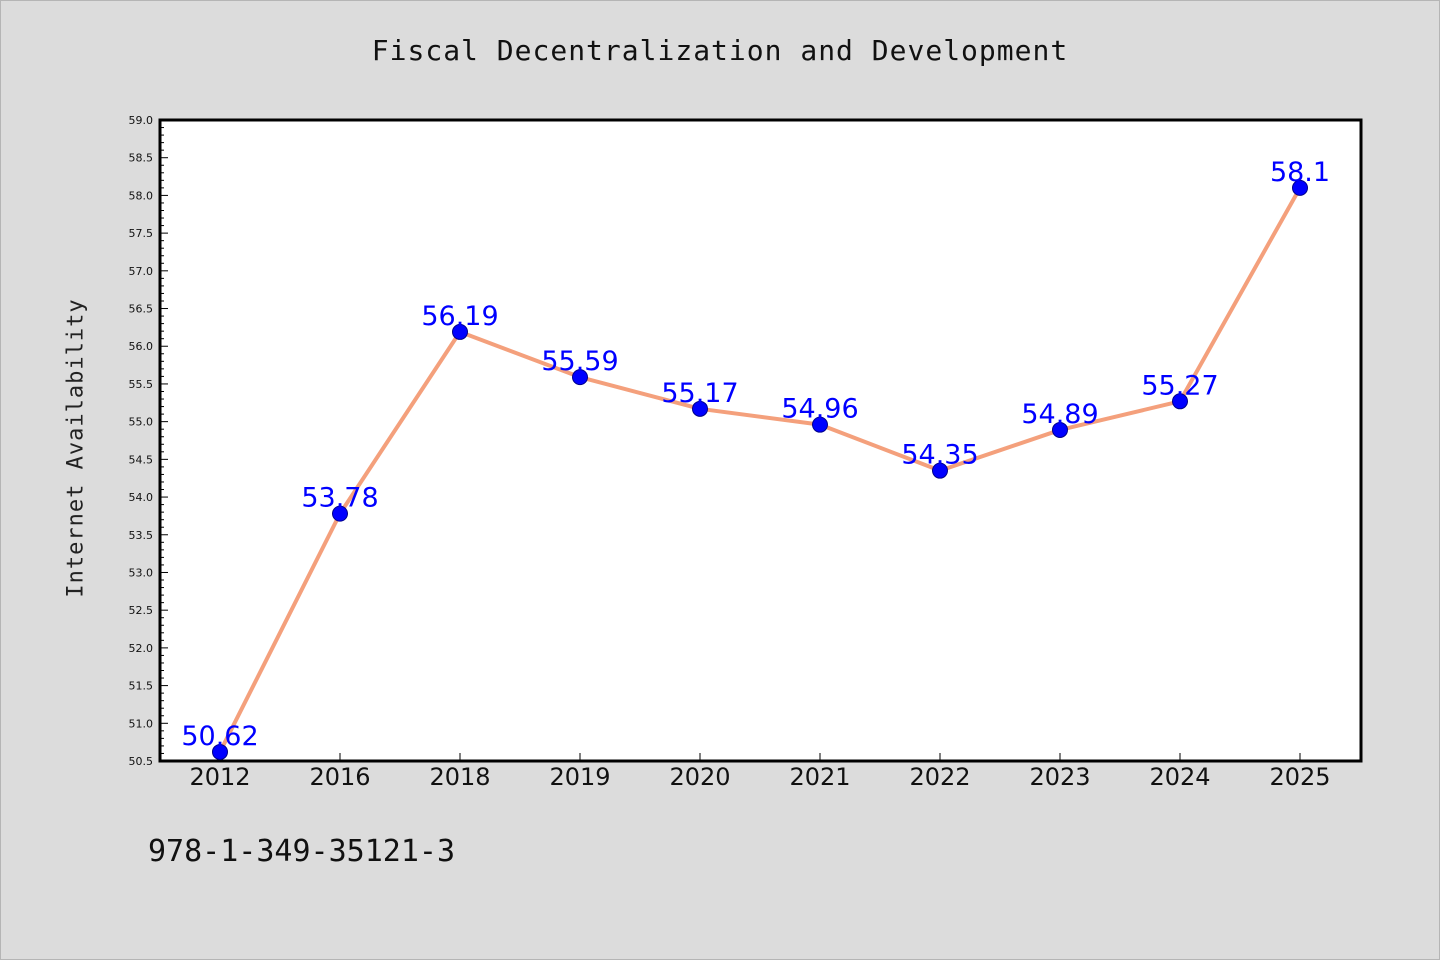 The width and height of the screenshot is (1440, 960). I want to click on data-label: 55.27, so click(1179, 385).